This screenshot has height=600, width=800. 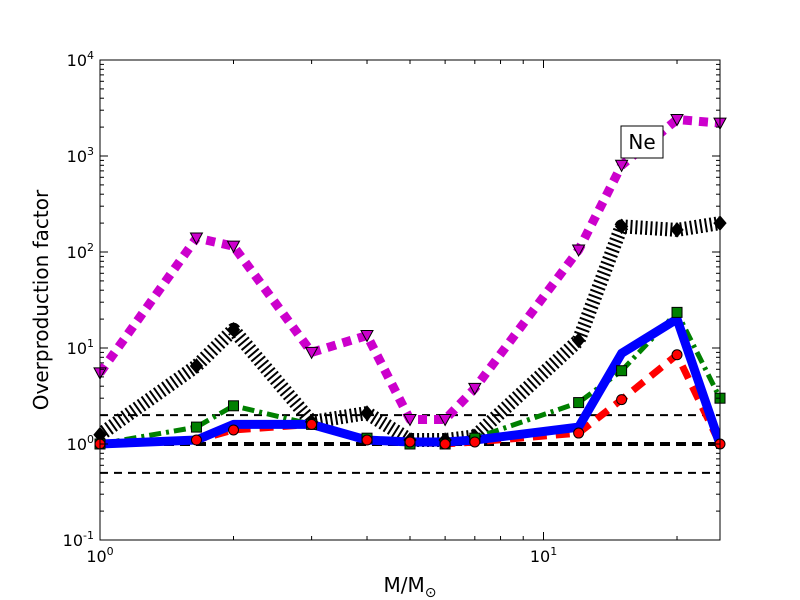 I want to click on y-tick-label: 10⁴, so click(x=80, y=59).